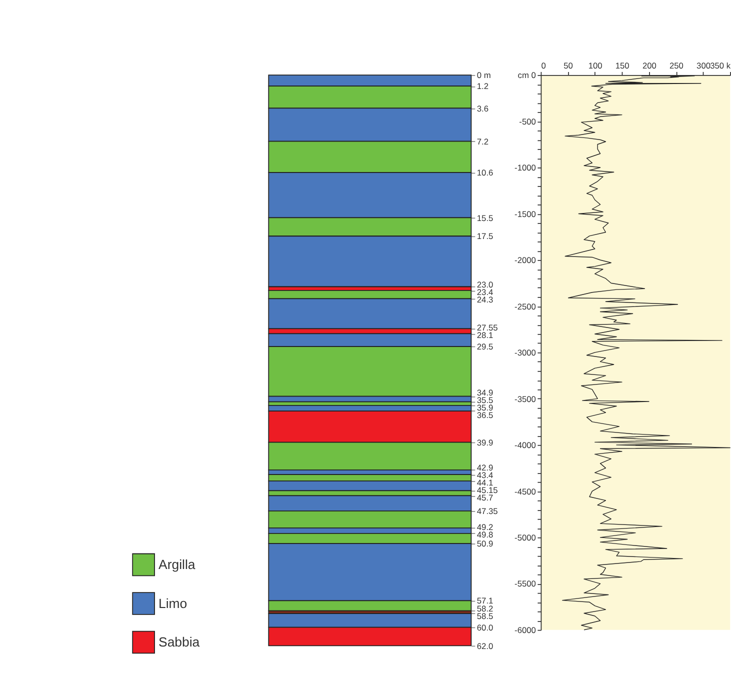 Image resolution: width=731 pixels, height=682 pixels. Describe the element at coordinates (483, 75) in the screenshot. I see `y-tick-label: 0 m` at that location.